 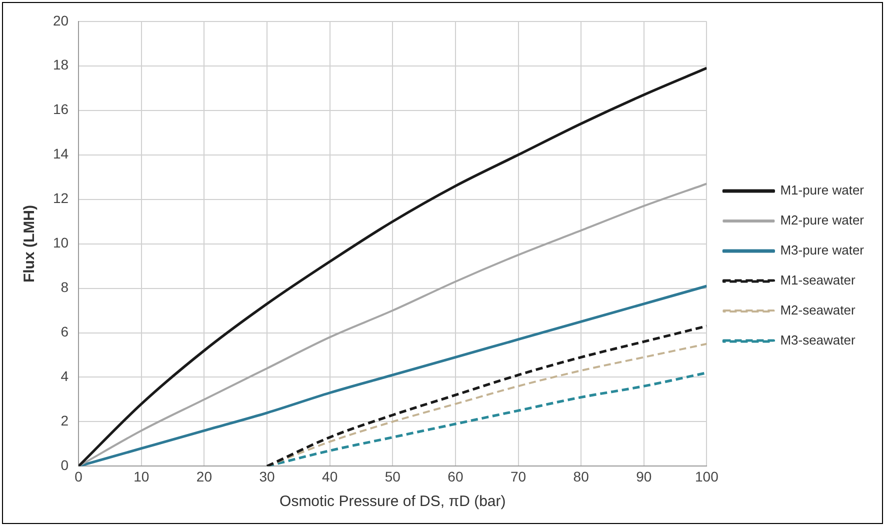 What do you see at coordinates (60, 198) in the screenshot?
I see `y-tick-label: 12` at bounding box center [60, 198].